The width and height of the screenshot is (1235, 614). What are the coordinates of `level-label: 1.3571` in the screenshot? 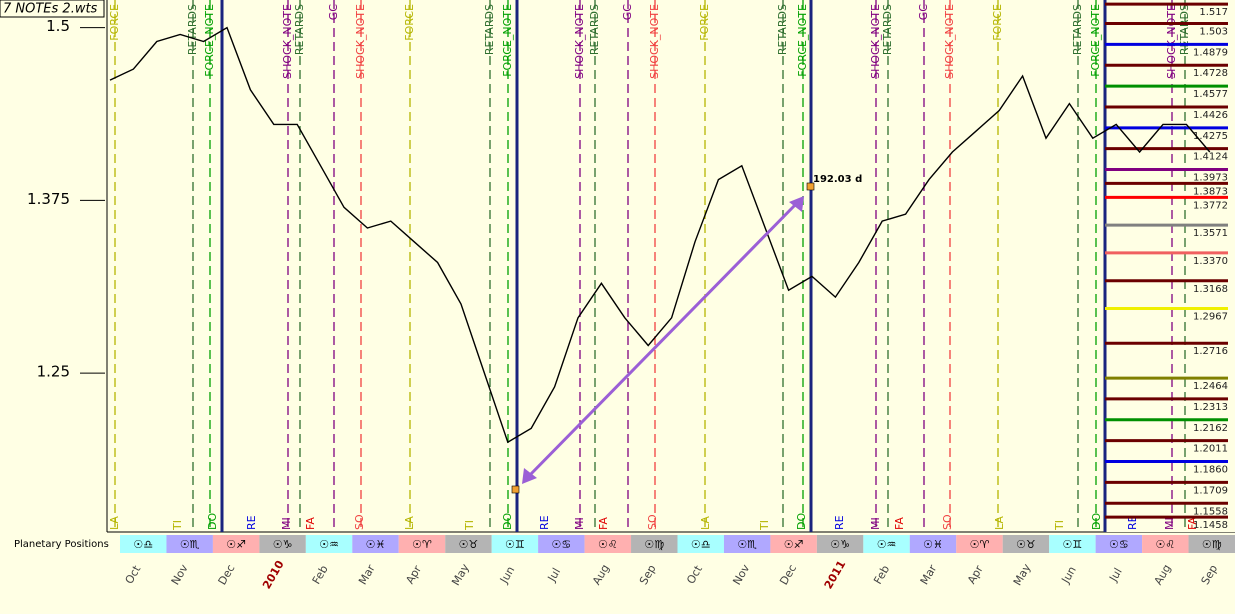 It's located at (1210, 233).